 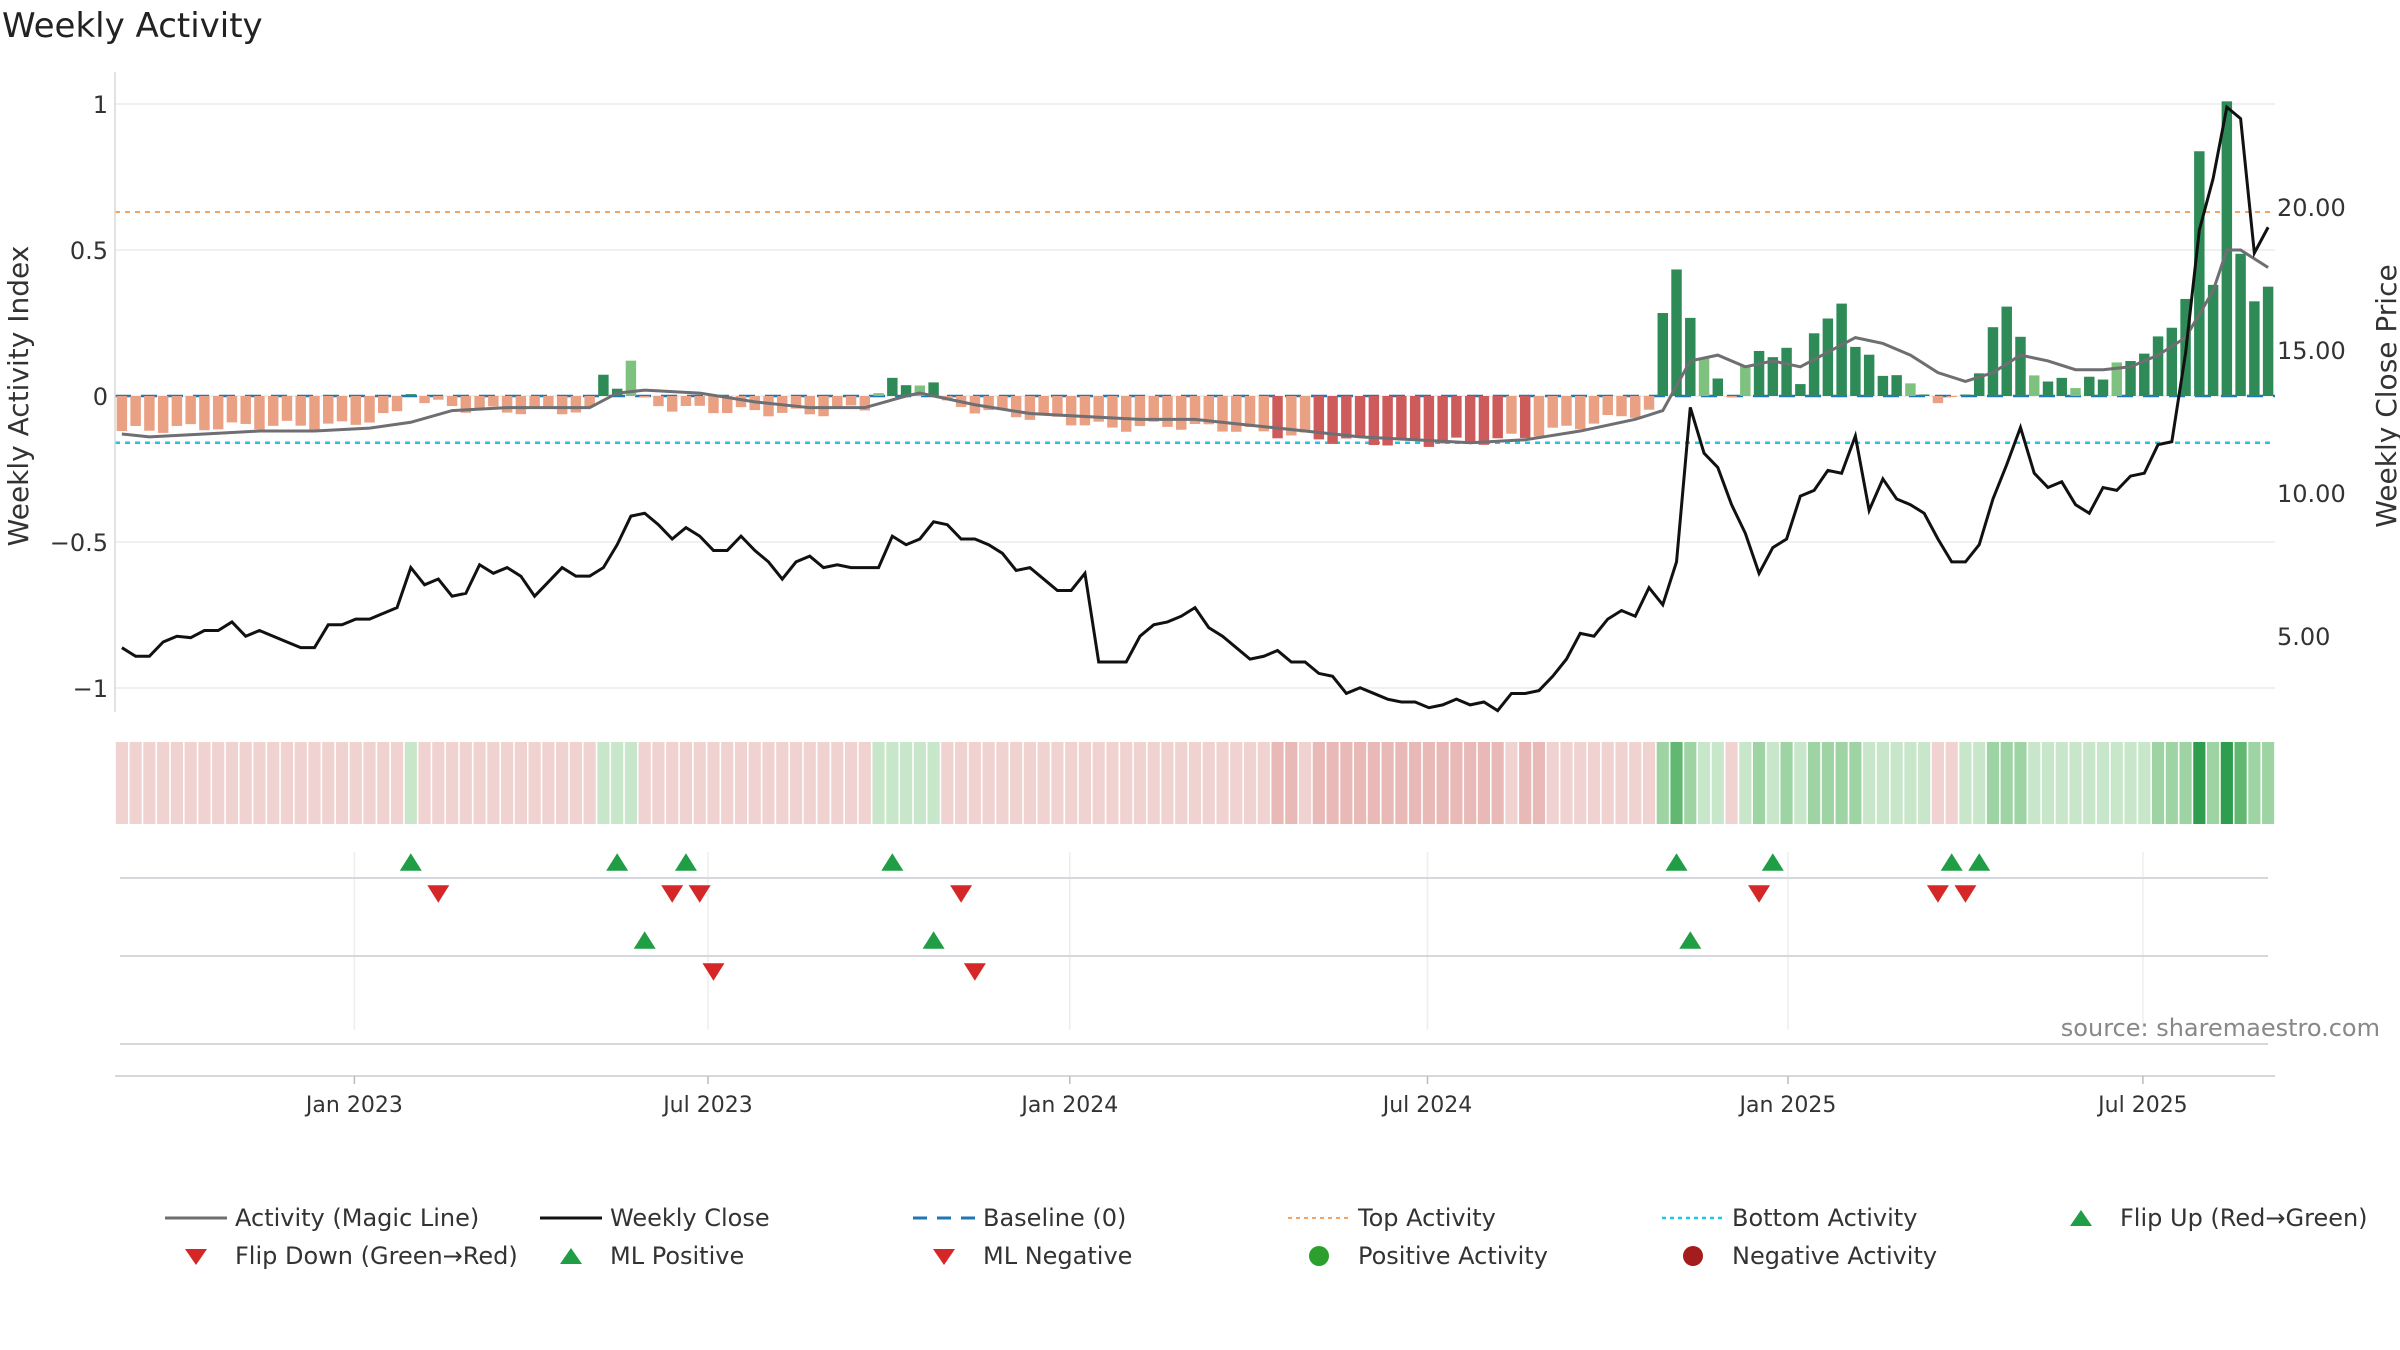 I want to click on x-tick-label: Jul 2023, so click(x=707, y=1105).